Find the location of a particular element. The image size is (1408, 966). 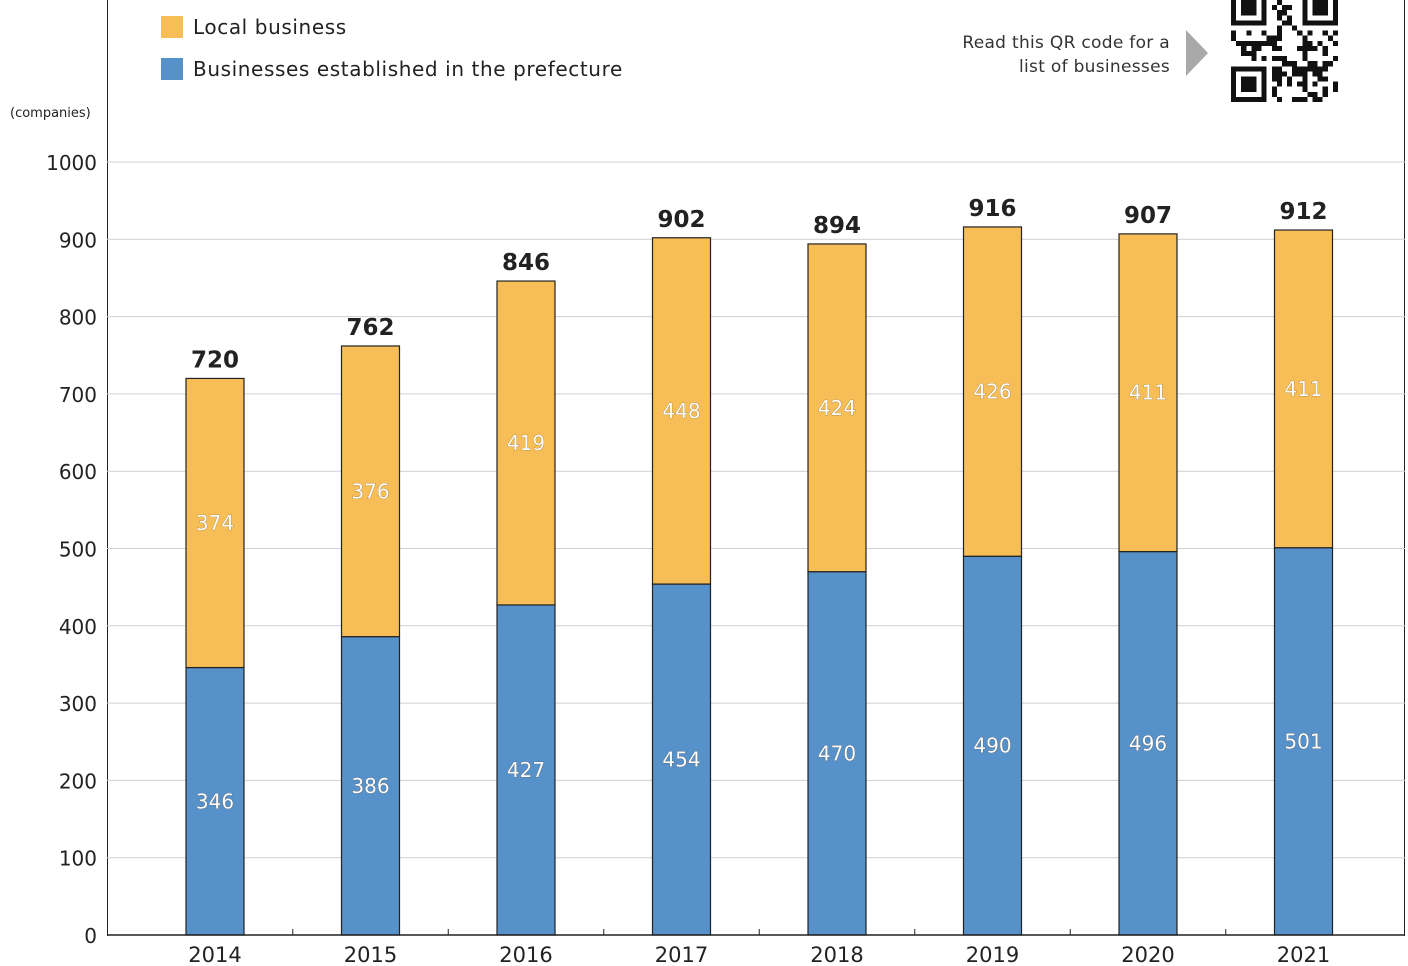

data-label-prefecture: 346 is located at coordinates (215, 801).